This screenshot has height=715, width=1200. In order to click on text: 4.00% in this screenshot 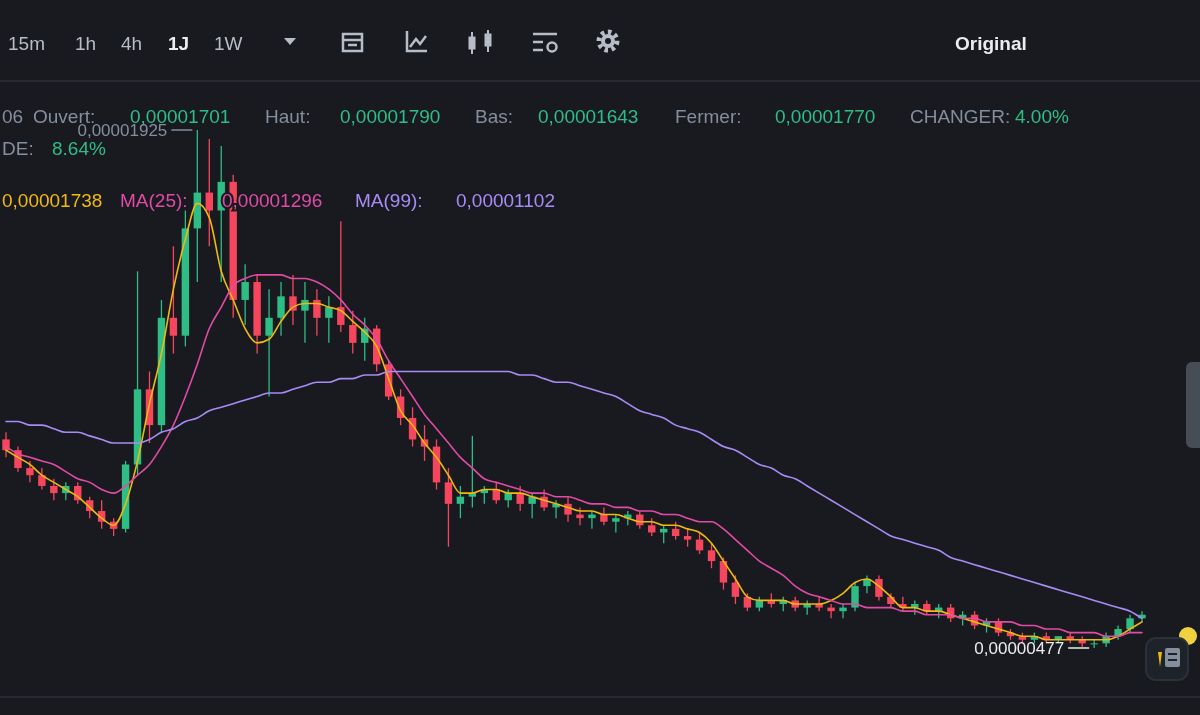, I will do `click(1042, 116)`.